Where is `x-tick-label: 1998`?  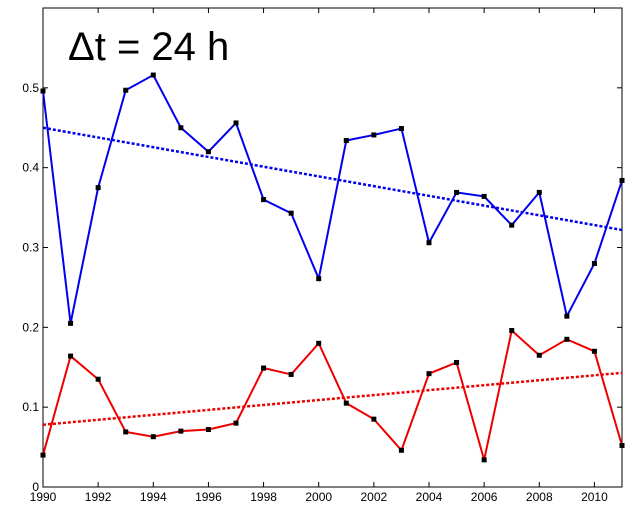
x-tick-label: 1998 is located at coordinates (263, 497).